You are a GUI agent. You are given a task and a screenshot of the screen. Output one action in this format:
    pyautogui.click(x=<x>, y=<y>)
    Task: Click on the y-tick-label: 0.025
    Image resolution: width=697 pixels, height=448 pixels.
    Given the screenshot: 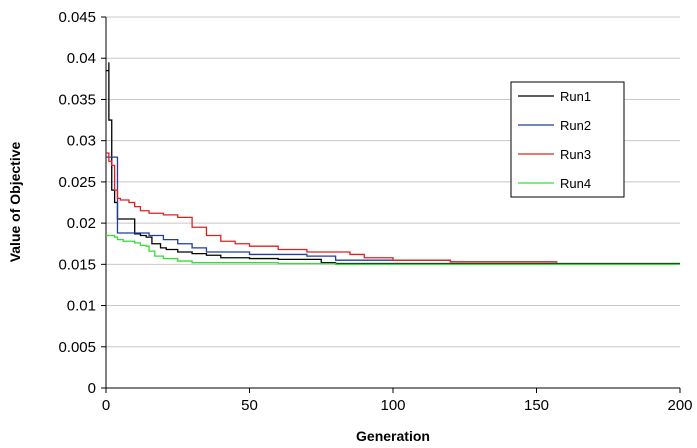 What is the action you would take?
    pyautogui.click(x=77, y=182)
    